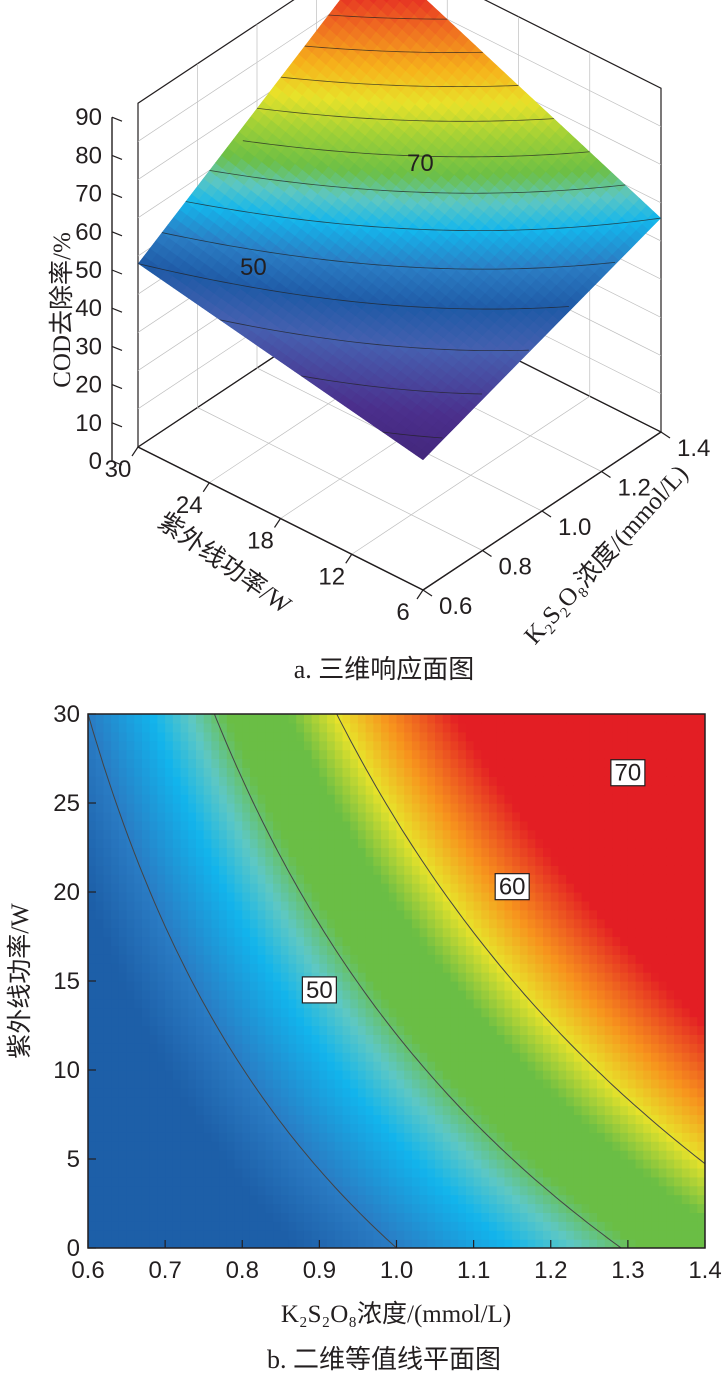  What do you see at coordinates (634, 488) in the screenshot?
I see `surface-y-tick-label: 1.2` at bounding box center [634, 488].